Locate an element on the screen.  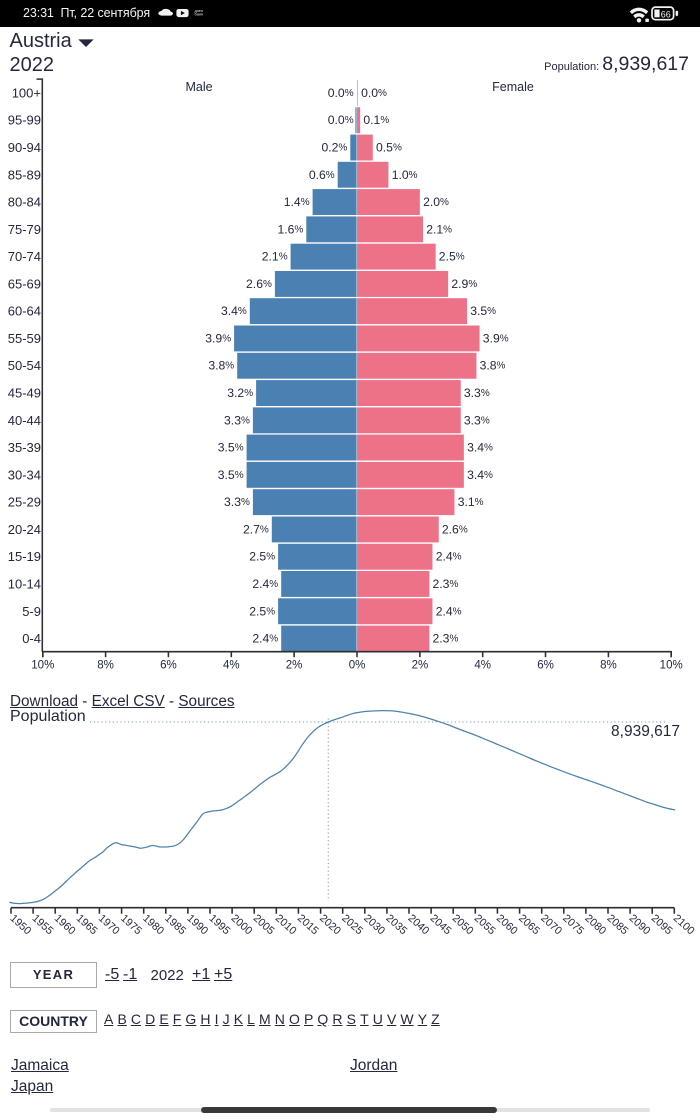
svg-text: 1985 is located at coordinates (175, 924).